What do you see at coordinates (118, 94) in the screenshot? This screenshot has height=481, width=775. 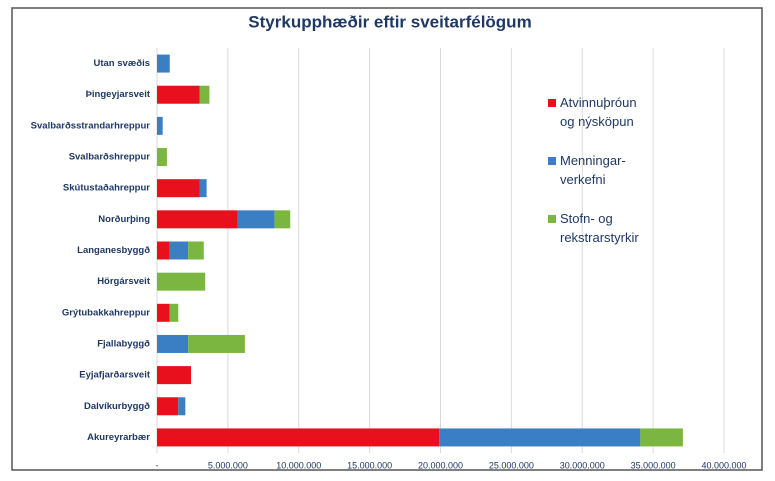 I see `y-tick-label: Þingeyjarsveit` at bounding box center [118, 94].